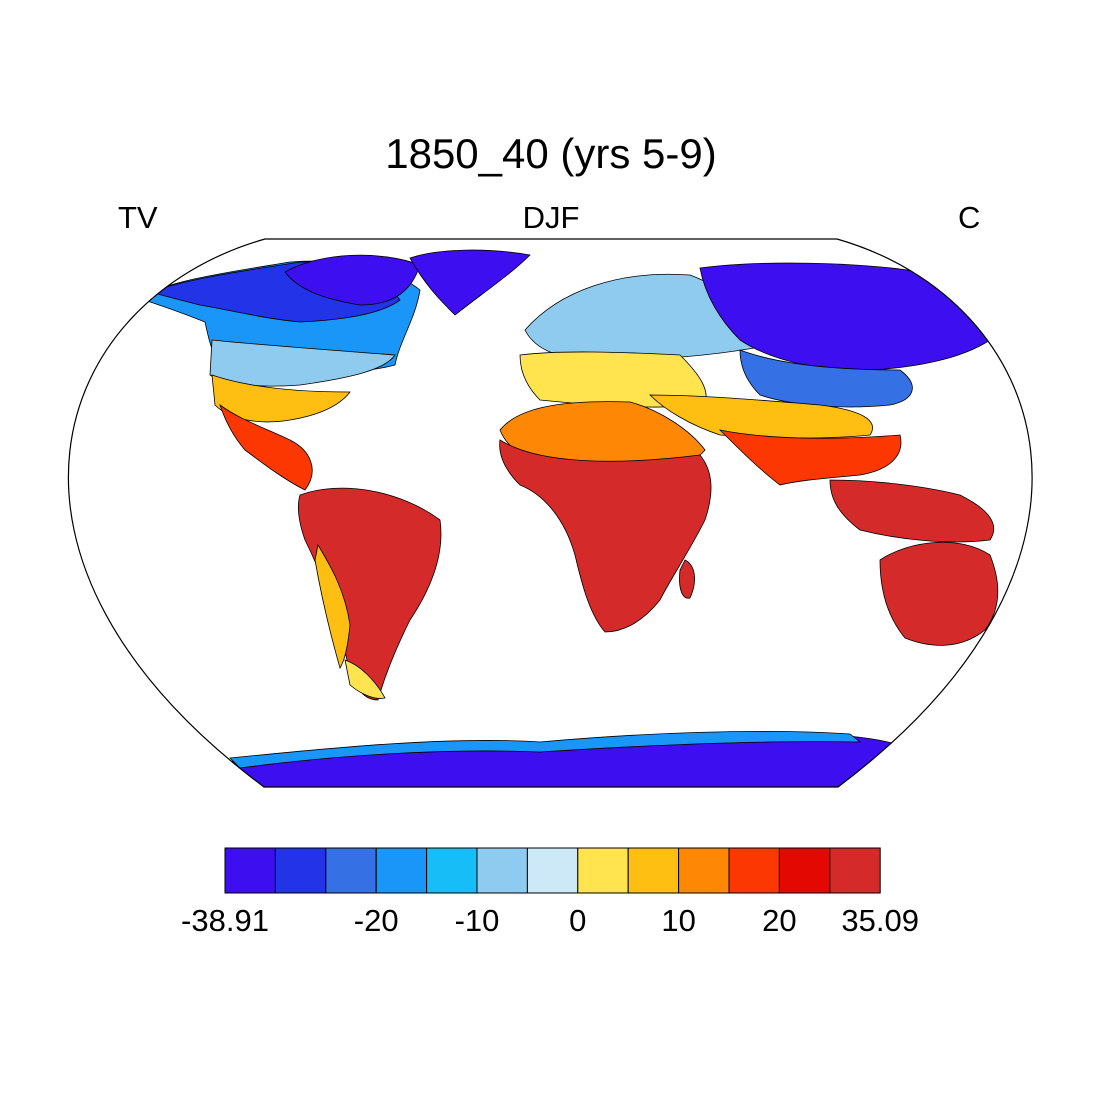  Describe the element at coordinates (370, 594) in the screenshot. I see `south-america` at that location.